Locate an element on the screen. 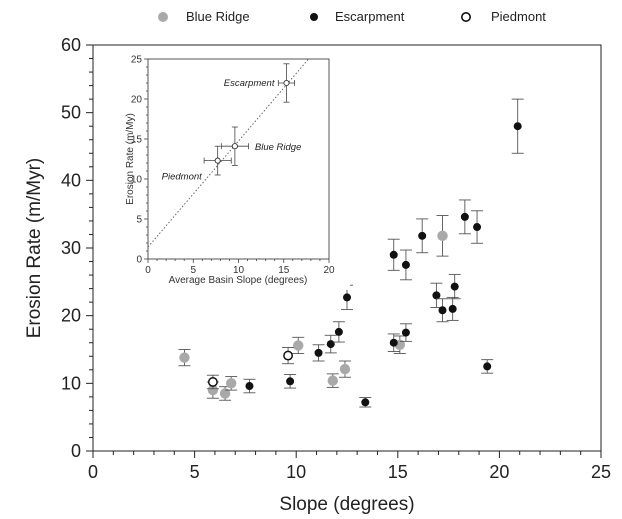  inset-point-escarpment is located at coordinates (286, 83).